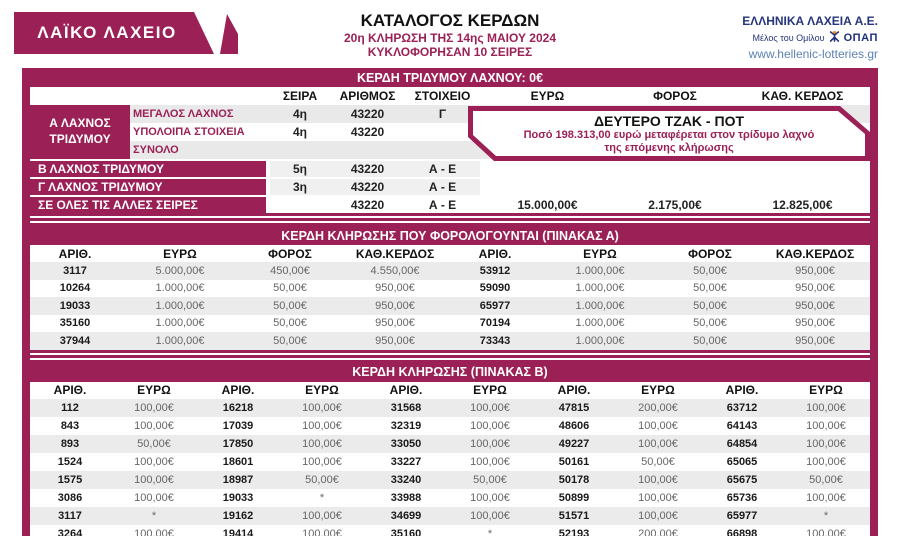 The width and height of the screenshot is (900, 536). I want to click on laxnos-row-seira: 5η, so click(300, 169).